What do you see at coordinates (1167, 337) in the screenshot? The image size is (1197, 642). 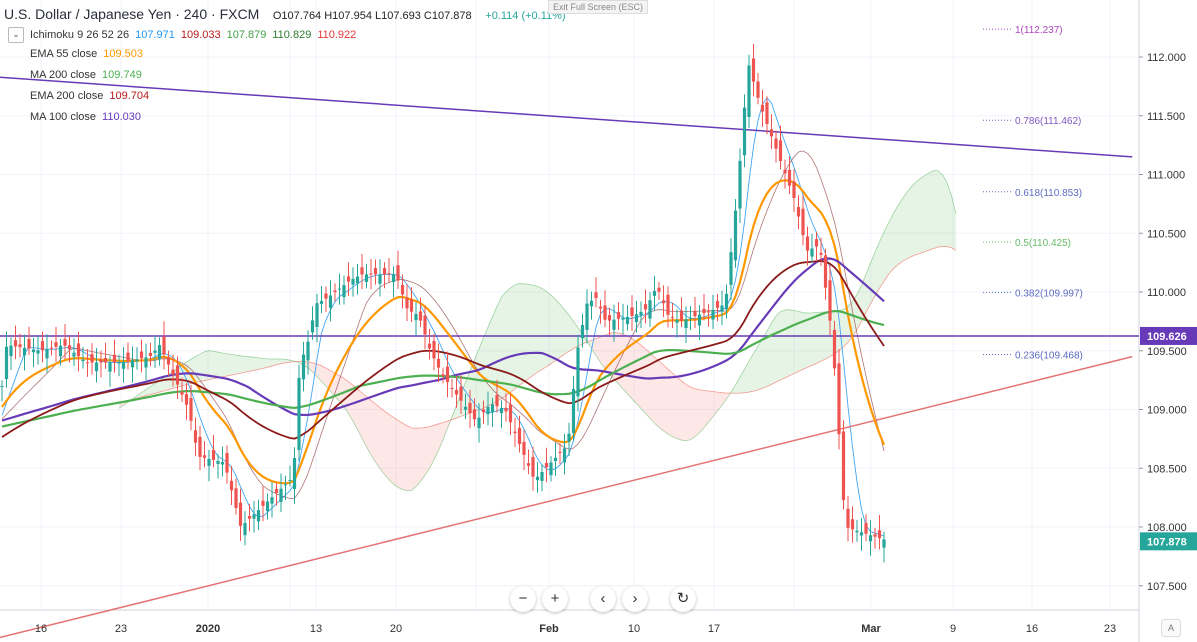 I see `horizontal-level-tag: 109.626` at bounding box center [1167, 337].